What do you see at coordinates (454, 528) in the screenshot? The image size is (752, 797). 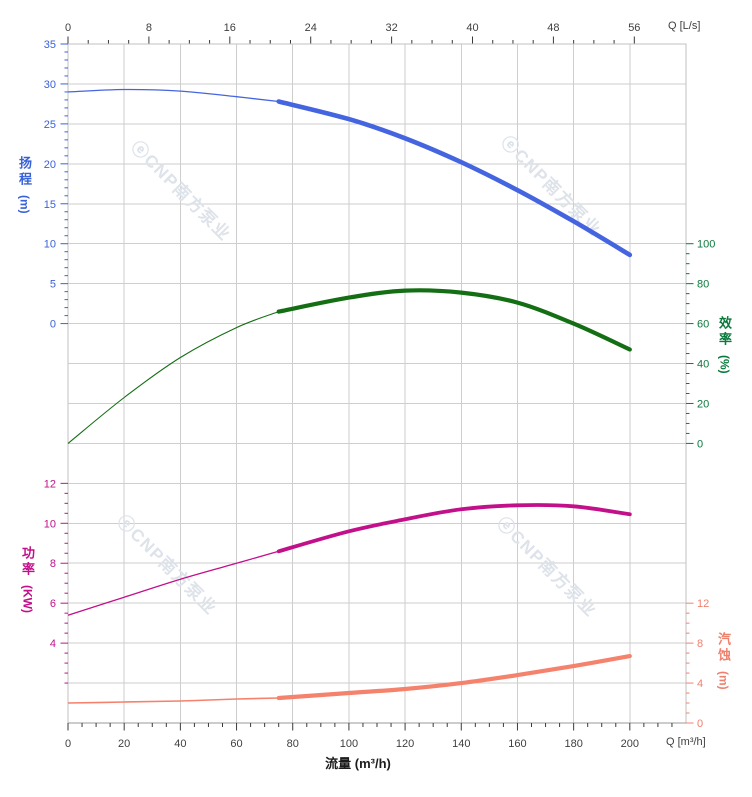 I see `power-curve-duty` at bounding box center [454, 528].